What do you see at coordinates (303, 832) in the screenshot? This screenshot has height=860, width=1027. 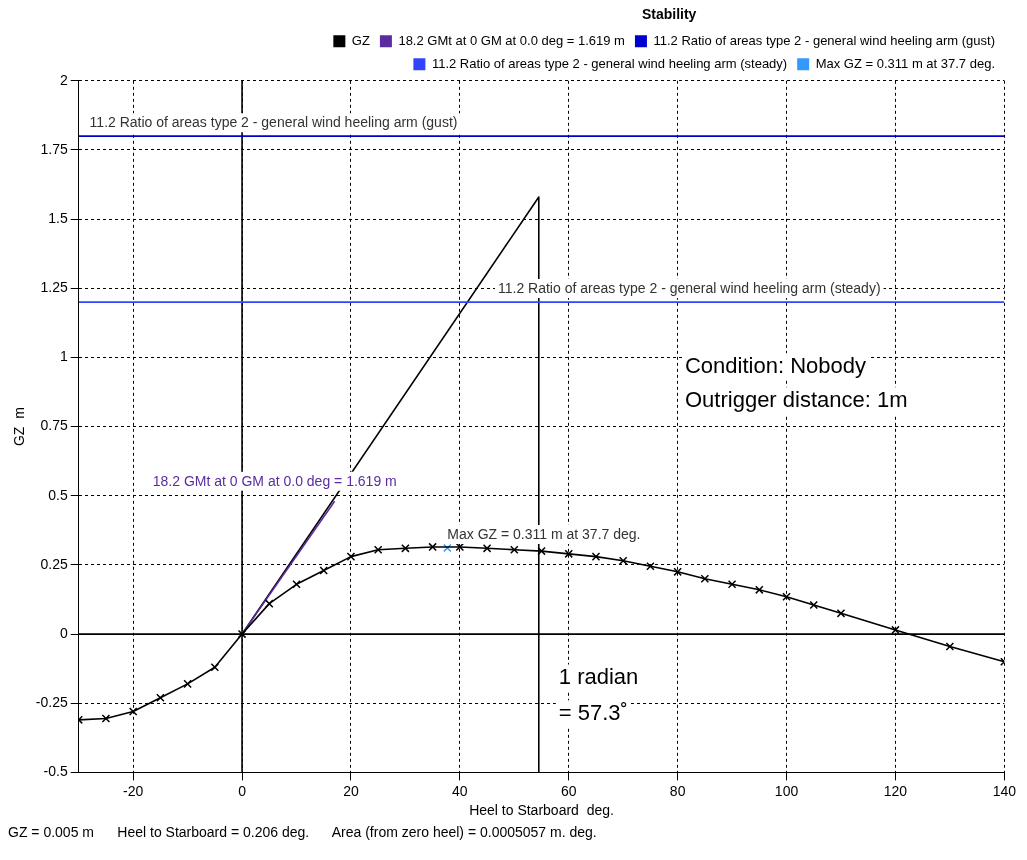 I see `text: GZ = 0.005 m Heel to Starboard = 0.206 deg. Area (from zero heel) = 0.0005057 m. deg.` at bounding box center [303, 832].